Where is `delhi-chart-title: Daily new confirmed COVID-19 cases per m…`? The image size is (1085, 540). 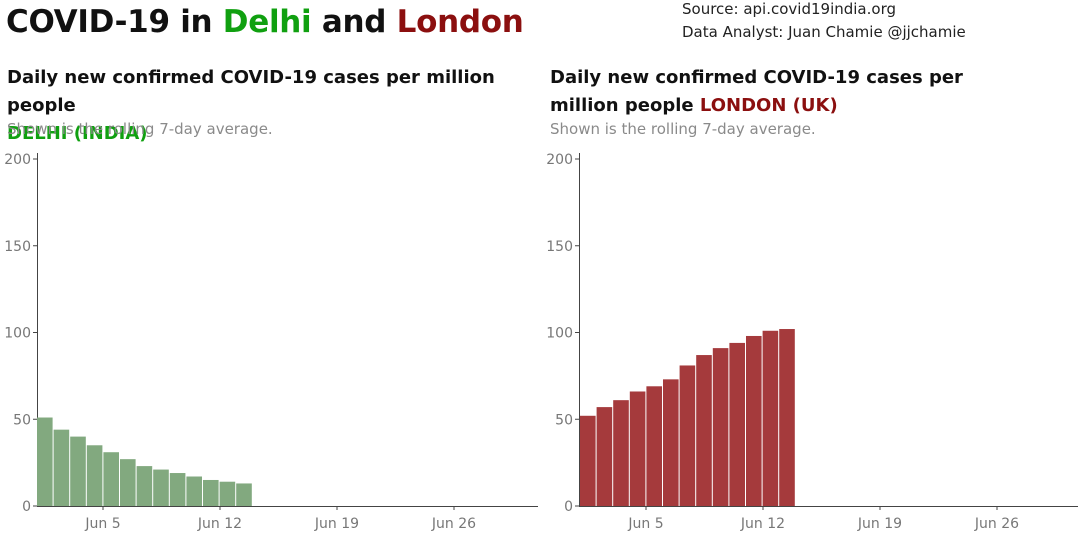
delhi-chart-title: Daily new confirmed COVID-19 cases per m… is located at coordinates (277, 106).